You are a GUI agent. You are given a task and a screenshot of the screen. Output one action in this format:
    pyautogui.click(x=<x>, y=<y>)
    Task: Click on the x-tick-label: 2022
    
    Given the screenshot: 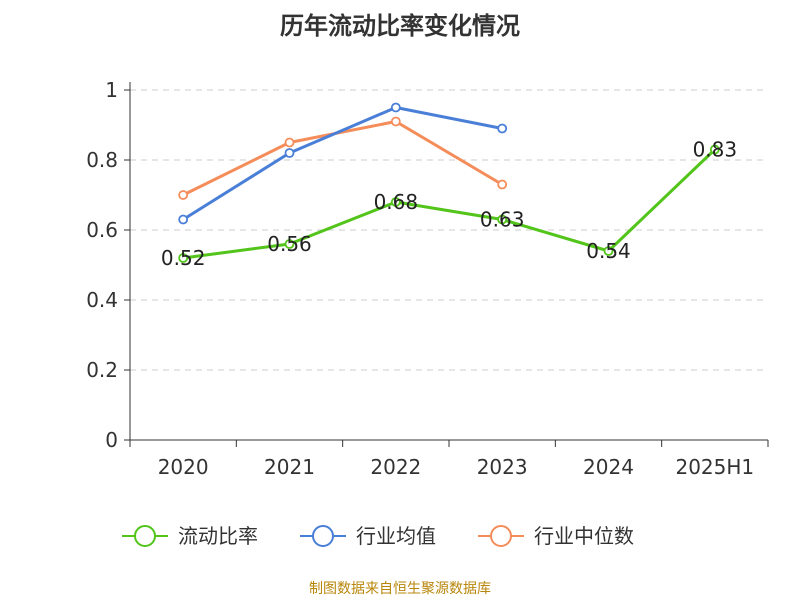 What is the action you would take?
    pyautogui.click(x=395, y=467)
    